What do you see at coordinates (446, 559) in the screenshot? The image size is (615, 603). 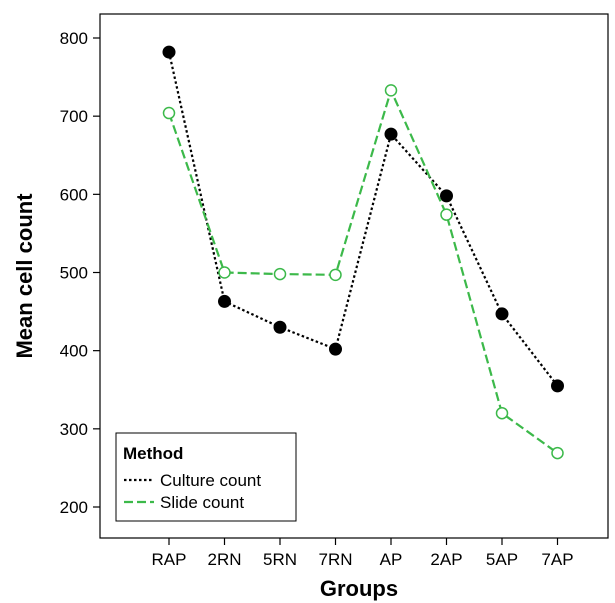 I see `x-tick-label: 2AP` at bounding box center [446, 559].